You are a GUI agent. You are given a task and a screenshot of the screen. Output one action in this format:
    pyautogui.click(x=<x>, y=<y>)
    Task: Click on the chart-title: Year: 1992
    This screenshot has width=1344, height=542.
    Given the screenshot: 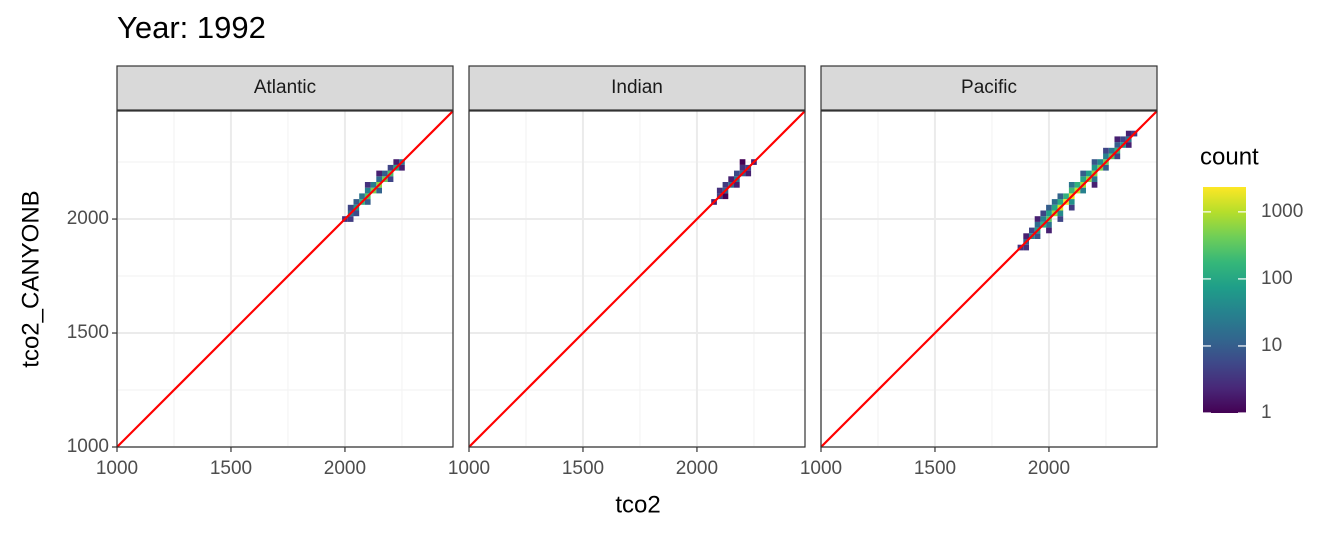 What is the action you would take?
    pyautogui.click(x=191, y=27)
    